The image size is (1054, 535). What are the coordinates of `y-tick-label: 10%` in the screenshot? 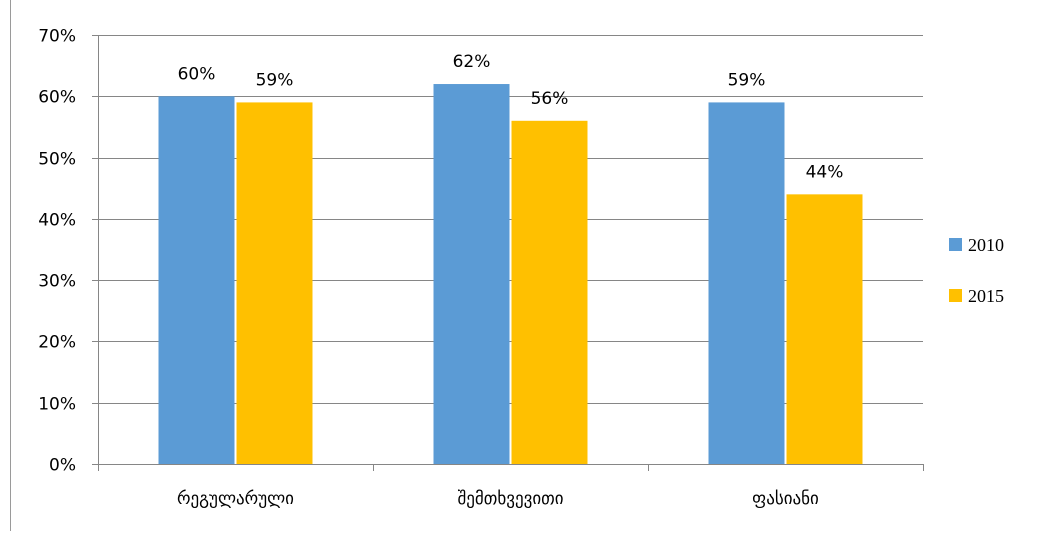 It's located at (57, 405).